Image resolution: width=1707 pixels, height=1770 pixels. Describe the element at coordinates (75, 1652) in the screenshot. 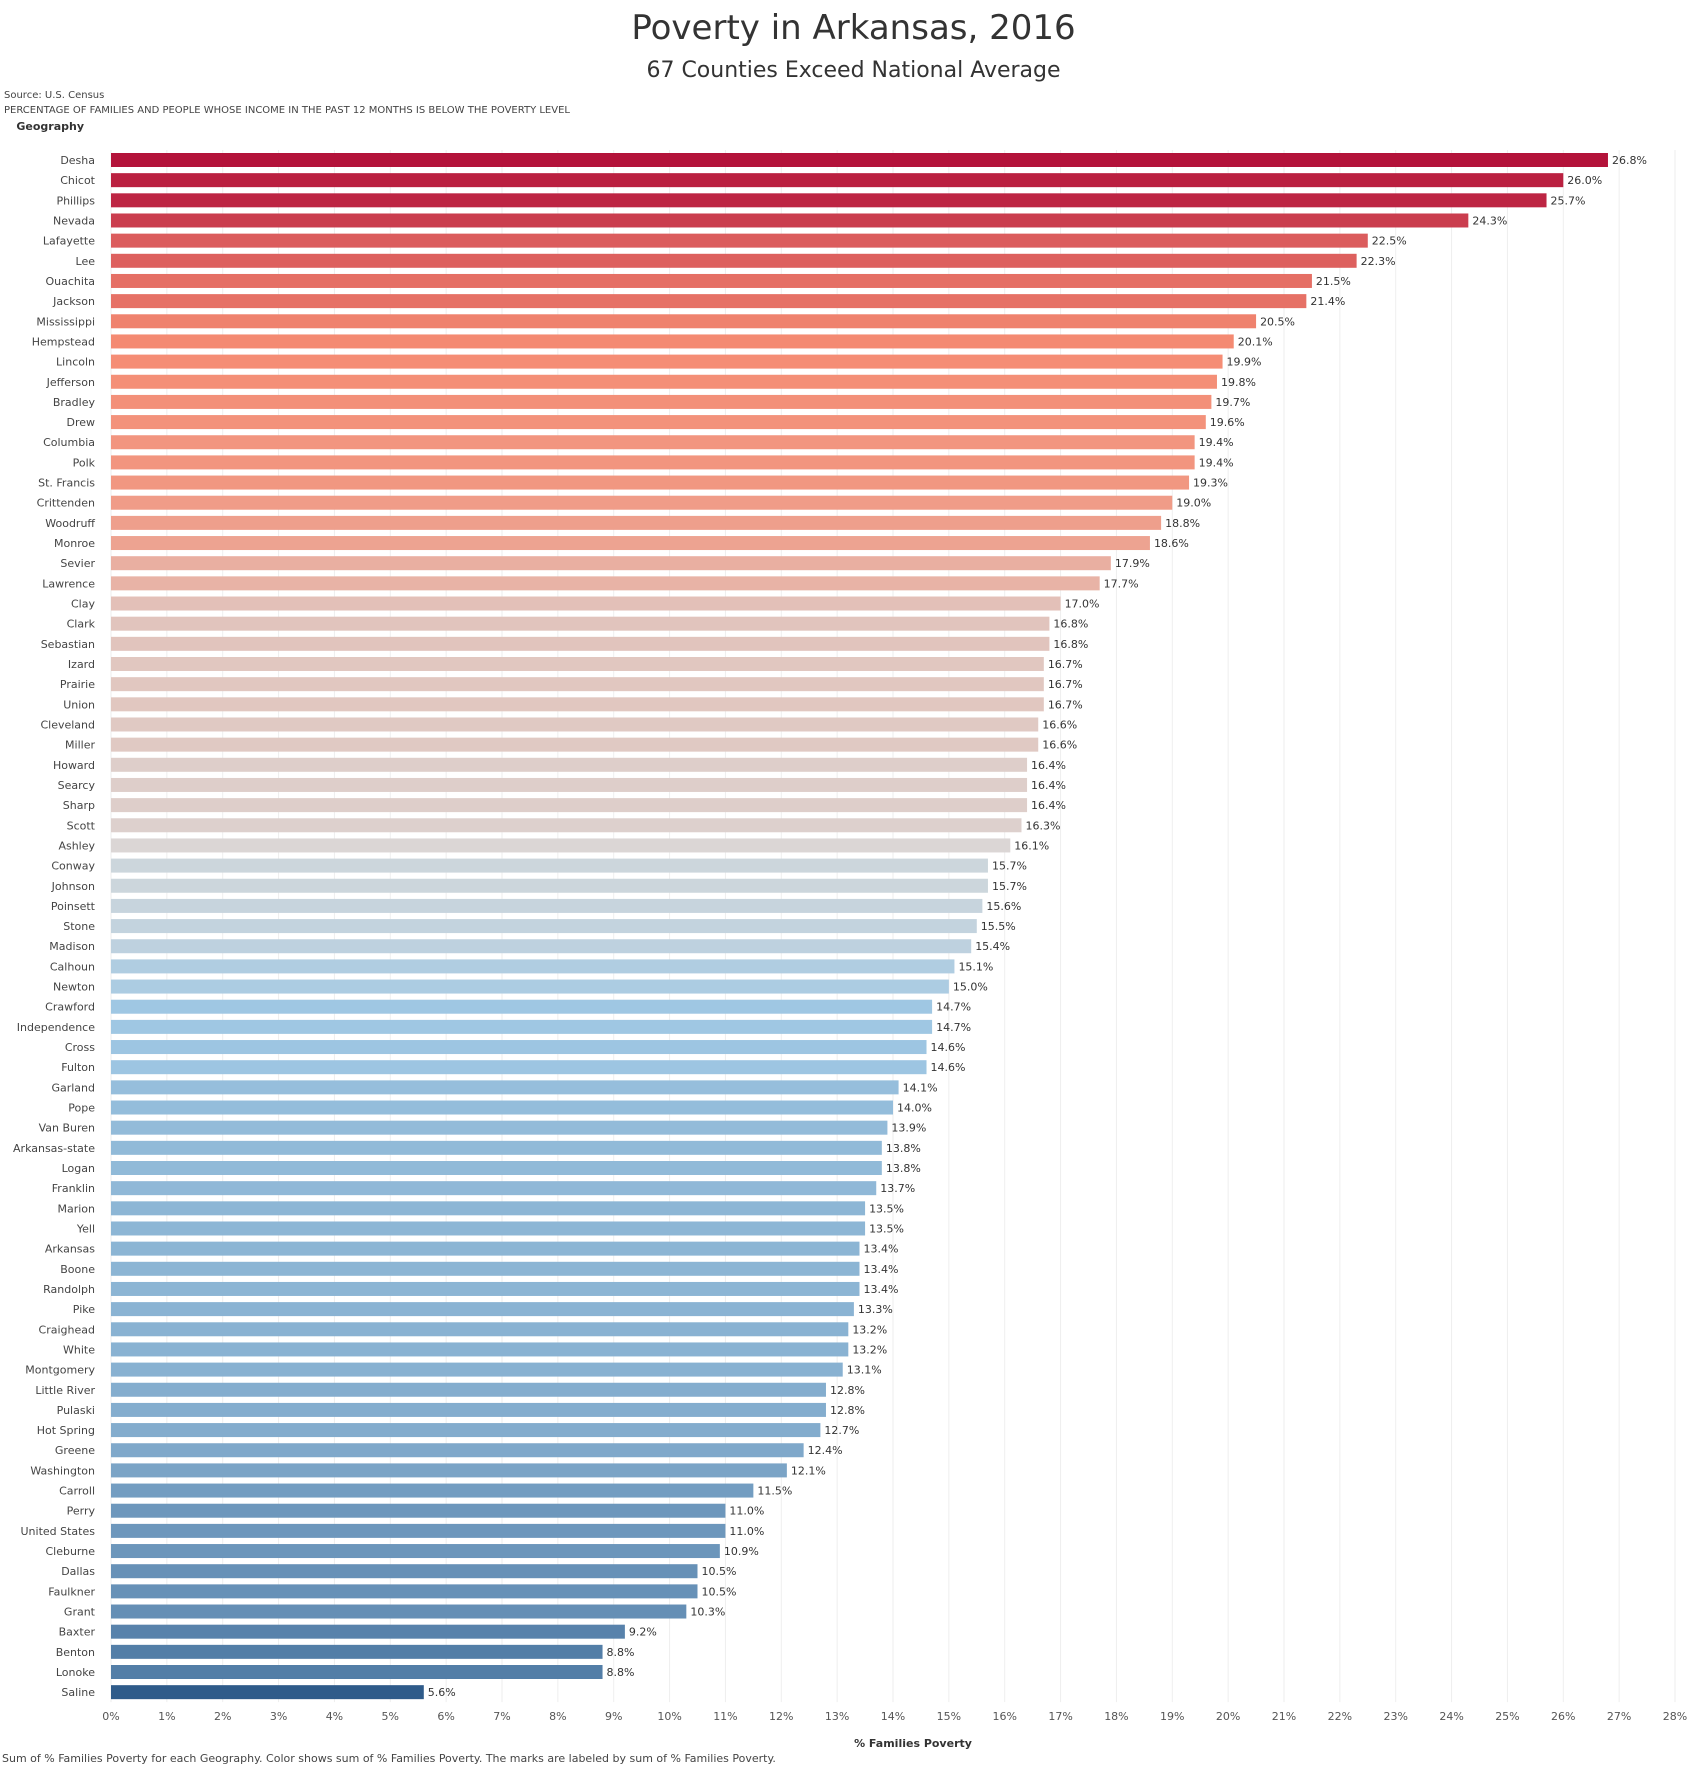

I see `category-label: Benton` at that location.